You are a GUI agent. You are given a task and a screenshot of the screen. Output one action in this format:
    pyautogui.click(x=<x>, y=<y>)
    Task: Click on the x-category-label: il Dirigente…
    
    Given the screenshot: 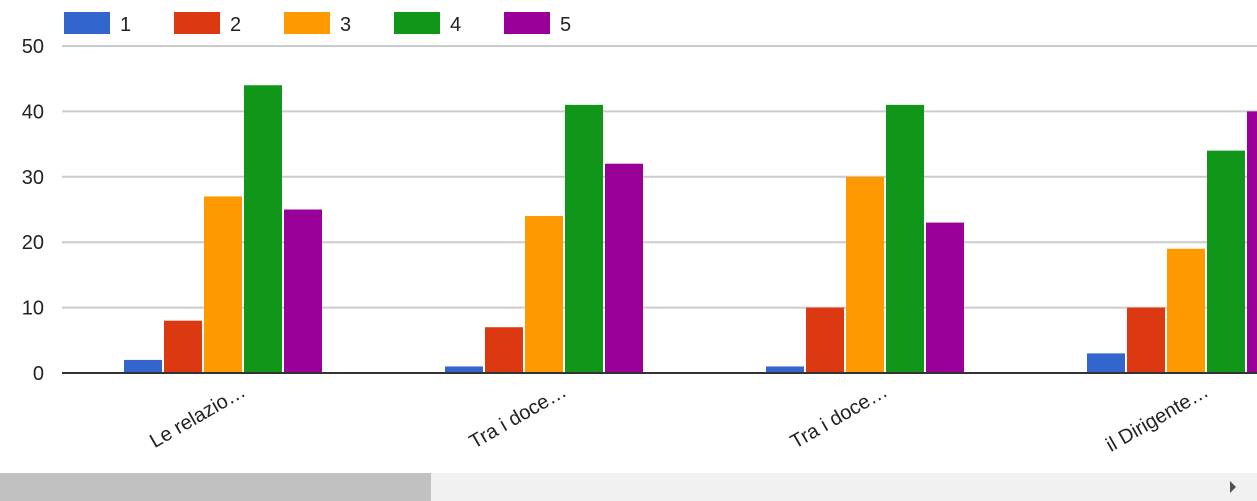 What is the action you would take?
    pyautogui.click(x=1157, y=418)
    